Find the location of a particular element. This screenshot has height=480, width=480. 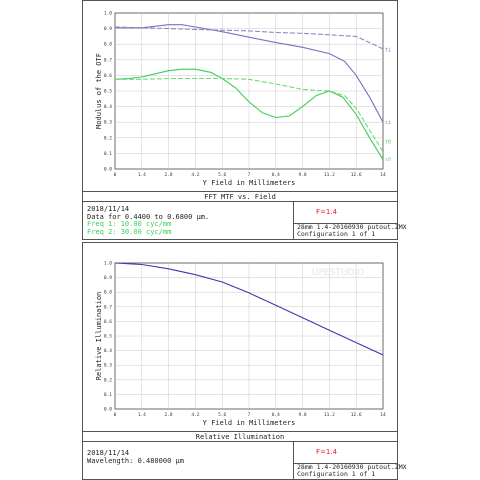

mtf-fnumber: F=1.4 is located at coordinates (327, 212).